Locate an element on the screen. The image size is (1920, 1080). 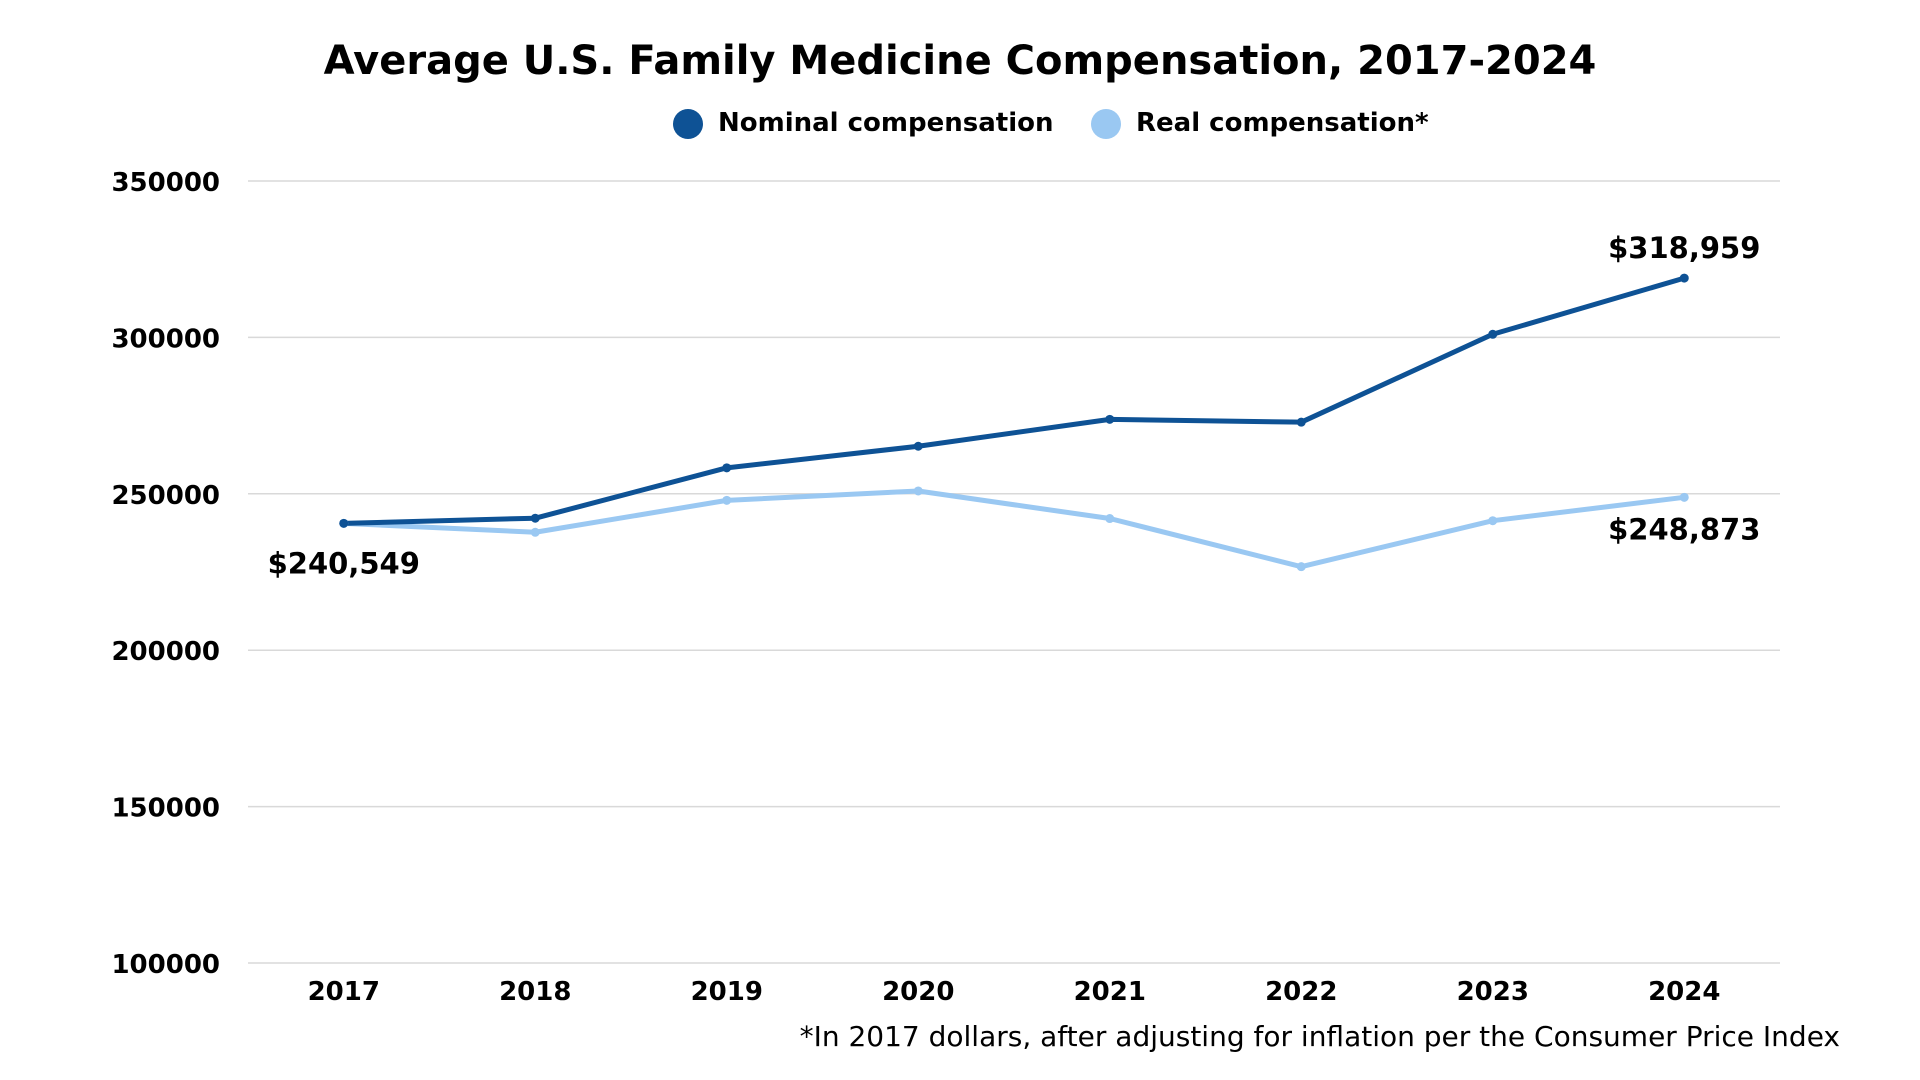
y-tick-label: 100000 is located at coordinates (165, 965).